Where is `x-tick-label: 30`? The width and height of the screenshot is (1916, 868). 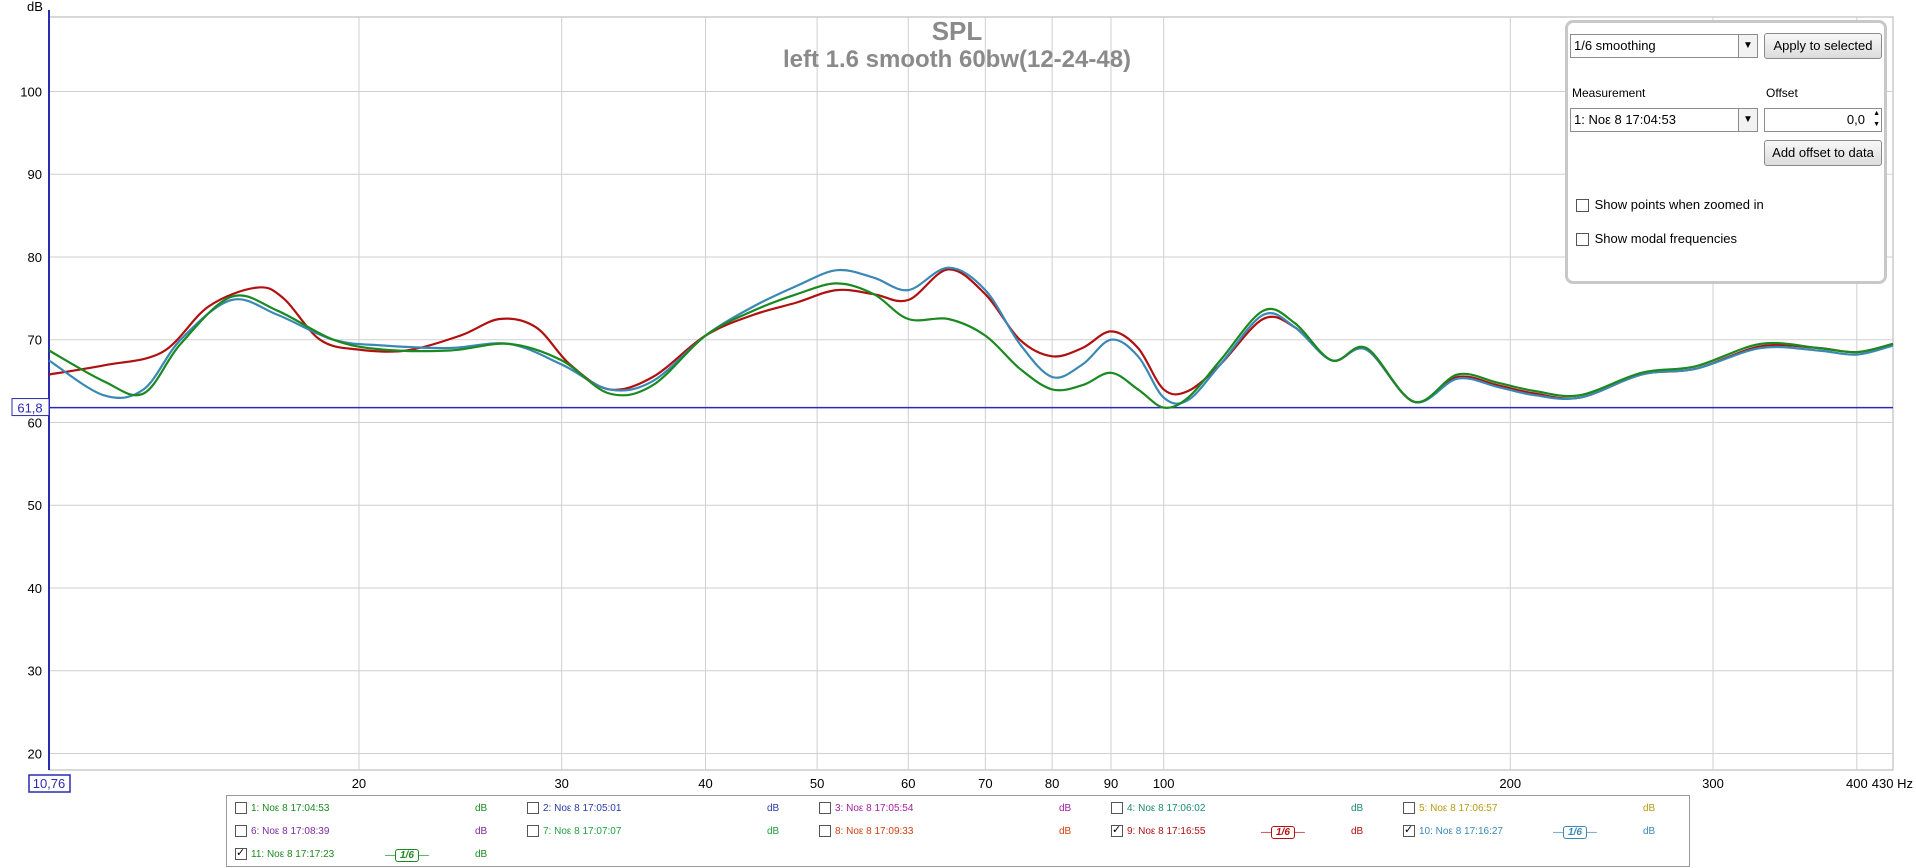
x-tick-label: 30 is located at coordinates (561, 783).